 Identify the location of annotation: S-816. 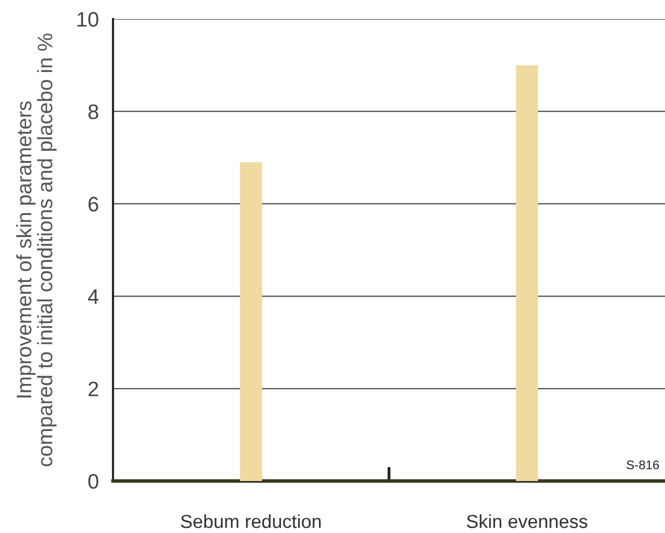
(642, 465).